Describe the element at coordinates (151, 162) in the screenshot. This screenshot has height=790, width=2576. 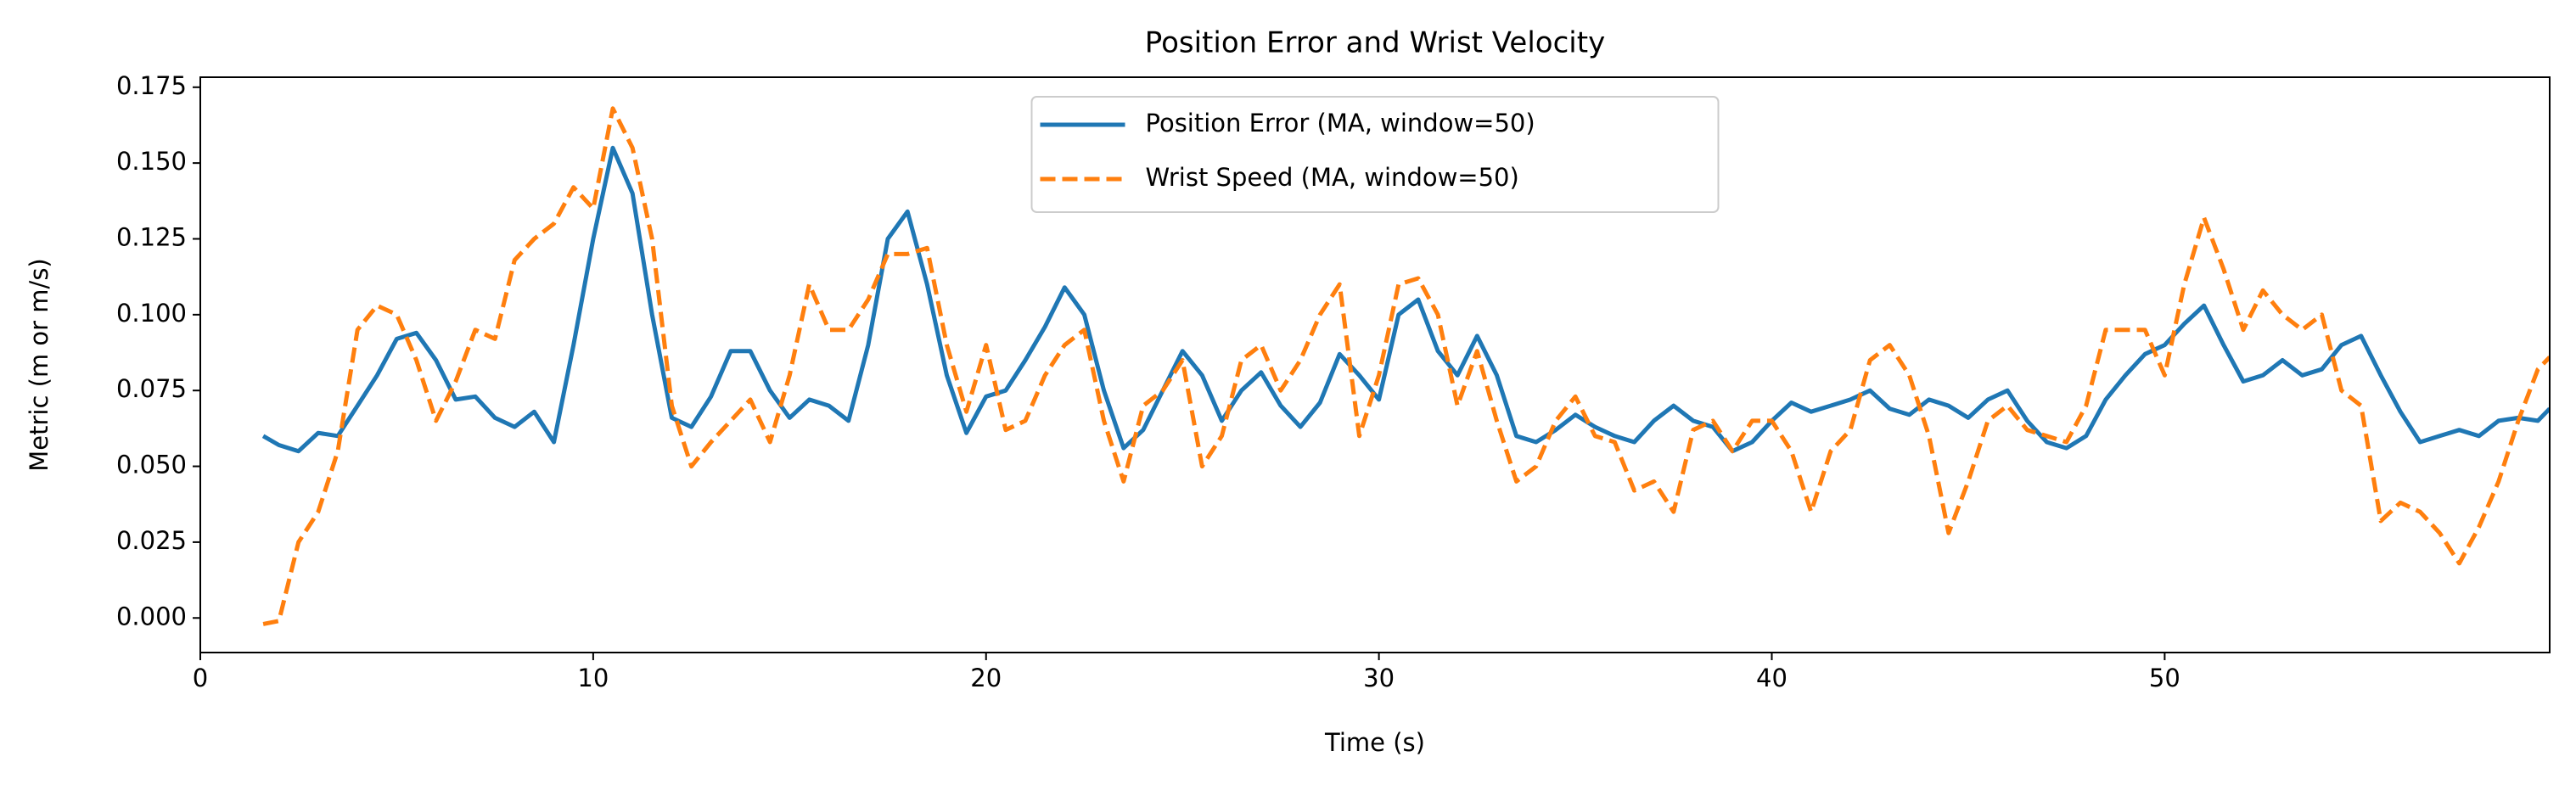
I see `y-tick-label: 0.150` at that location.